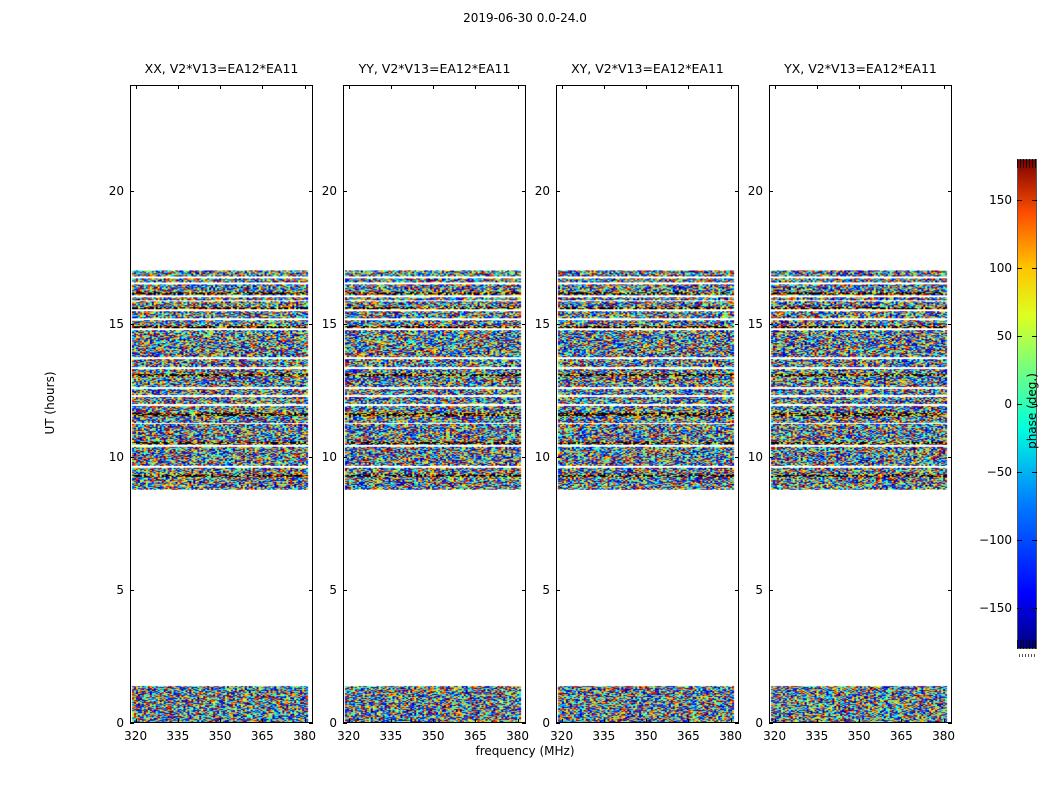 This screenshot has width=1050, height=800. Describe the element at coordinates (546, 723) in the screenshot. I see `y-tick-label-2-0: 0` at that location.